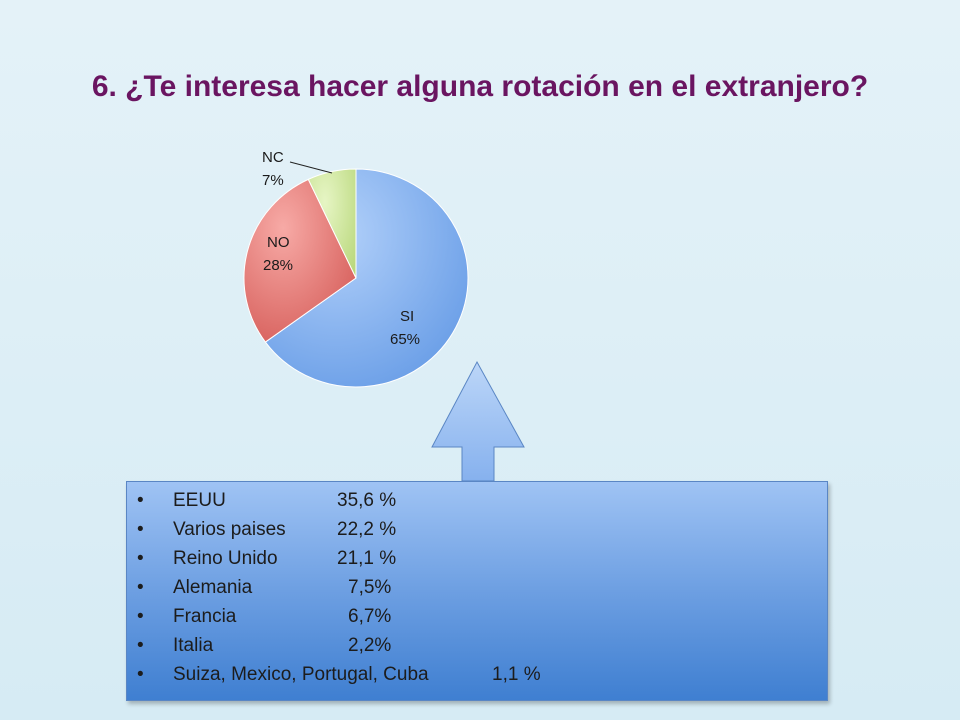 Image resolution: width=960 pixels, height=720 pixels. Describe the element at coordinates (229, 529) in the screenshot. I see `country-name: Varios paises` at that location.